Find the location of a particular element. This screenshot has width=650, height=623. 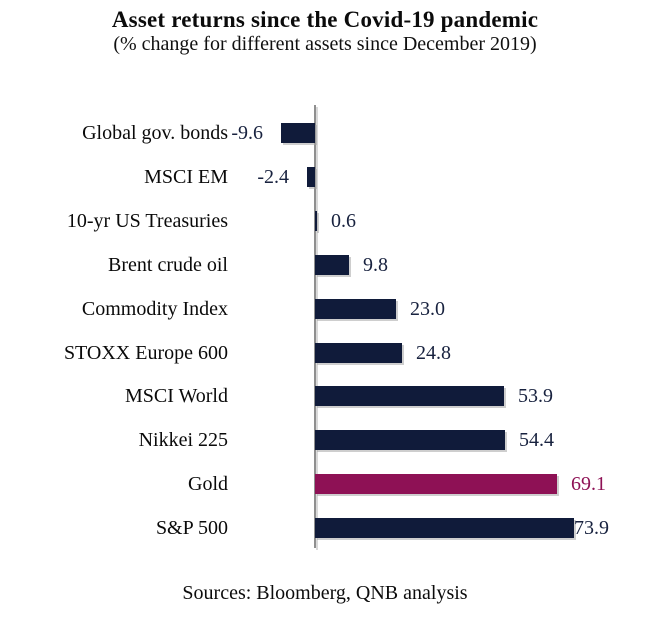

chart-row: Brent crude oil 9.8 is located at coordinates (325, 265).